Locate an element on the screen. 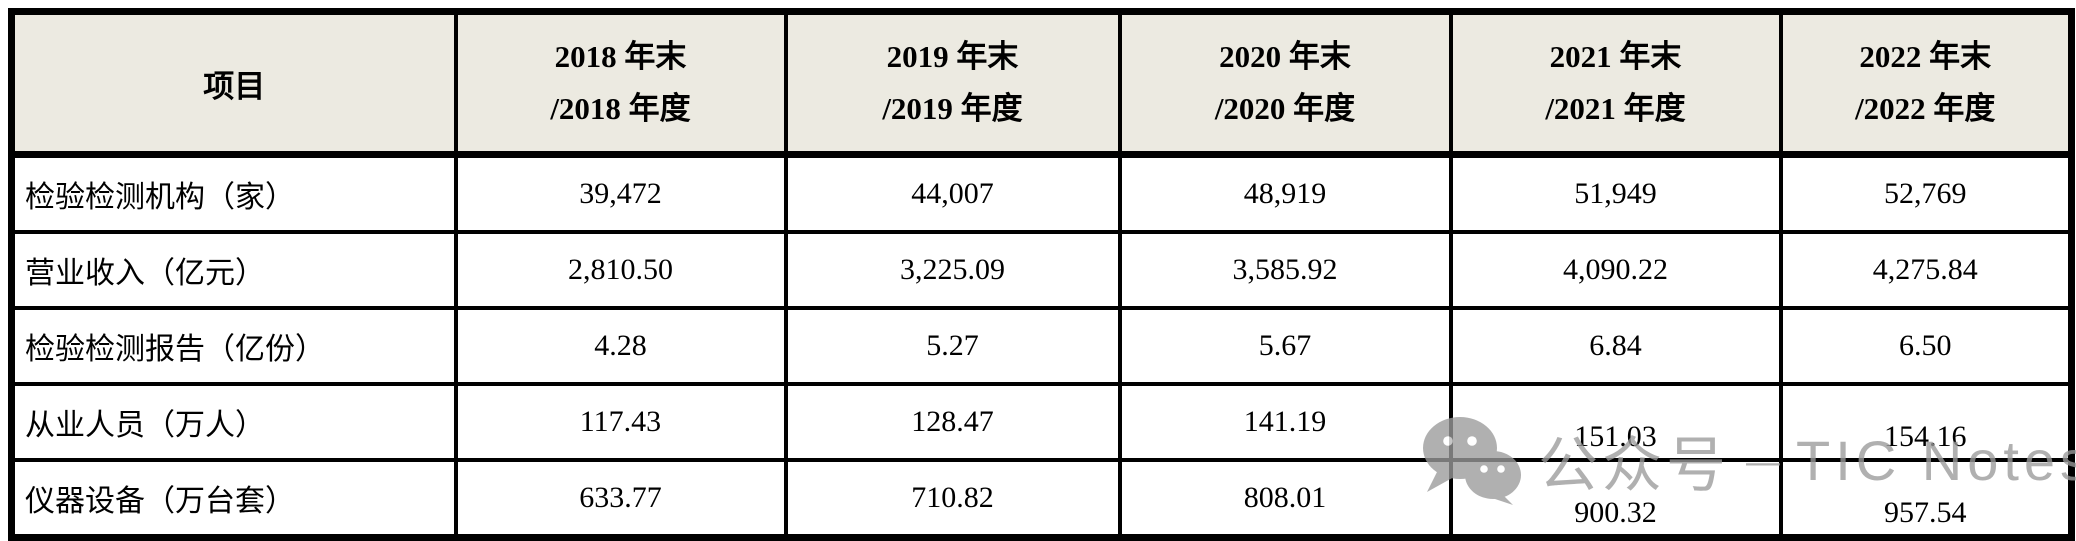 This screenshot has width=2076, height=541. cell-value: 633.77 is located at coordinates (620, 499).